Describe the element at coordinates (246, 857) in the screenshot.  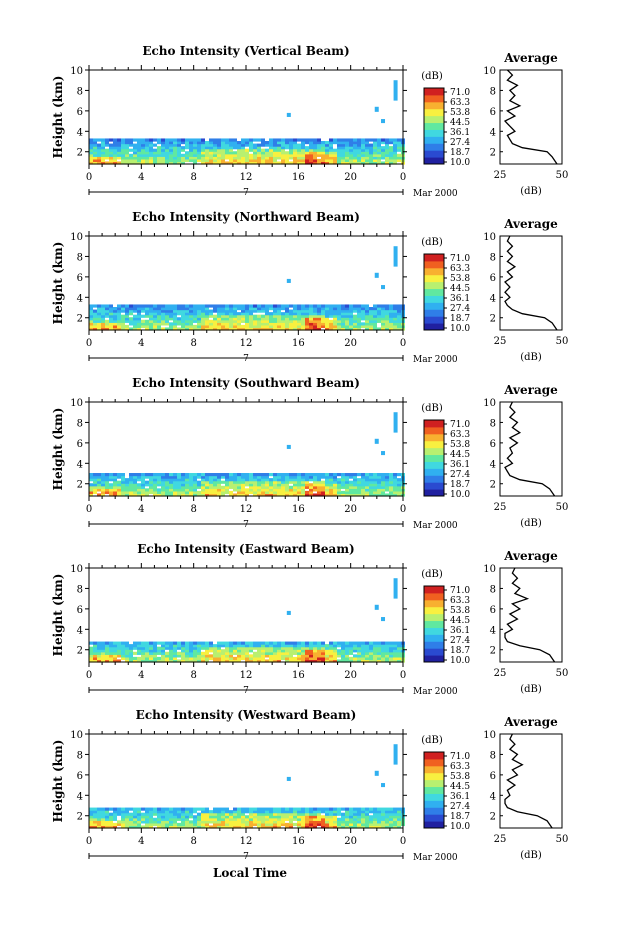
I see `day-label: 7` at that location.